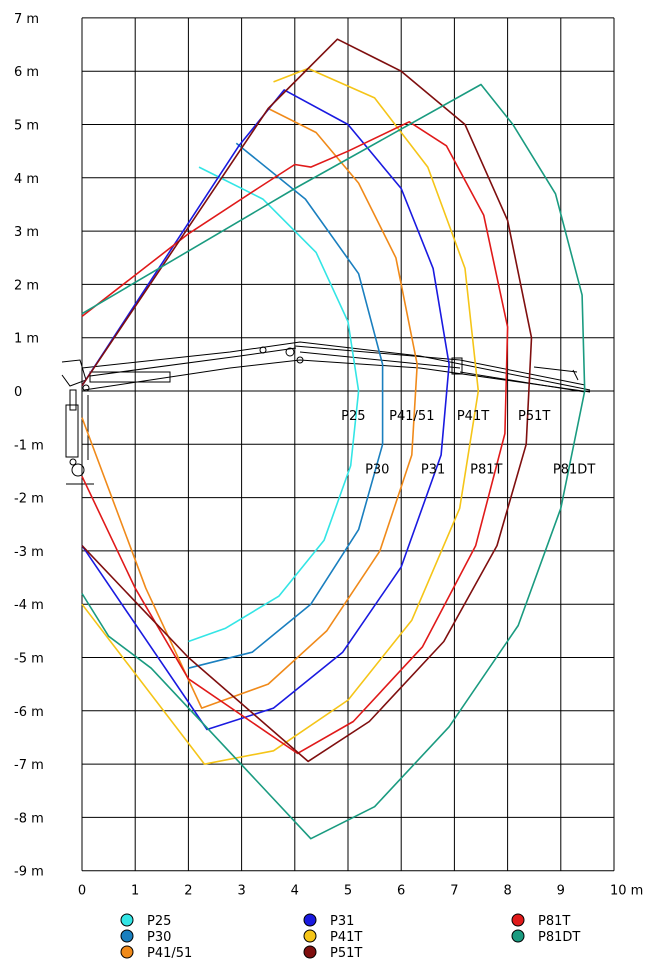  What do you see at coordinates (454, 891) in the screenshot?
I see `x-tick-label: 7` at bounding box center [454, 891].